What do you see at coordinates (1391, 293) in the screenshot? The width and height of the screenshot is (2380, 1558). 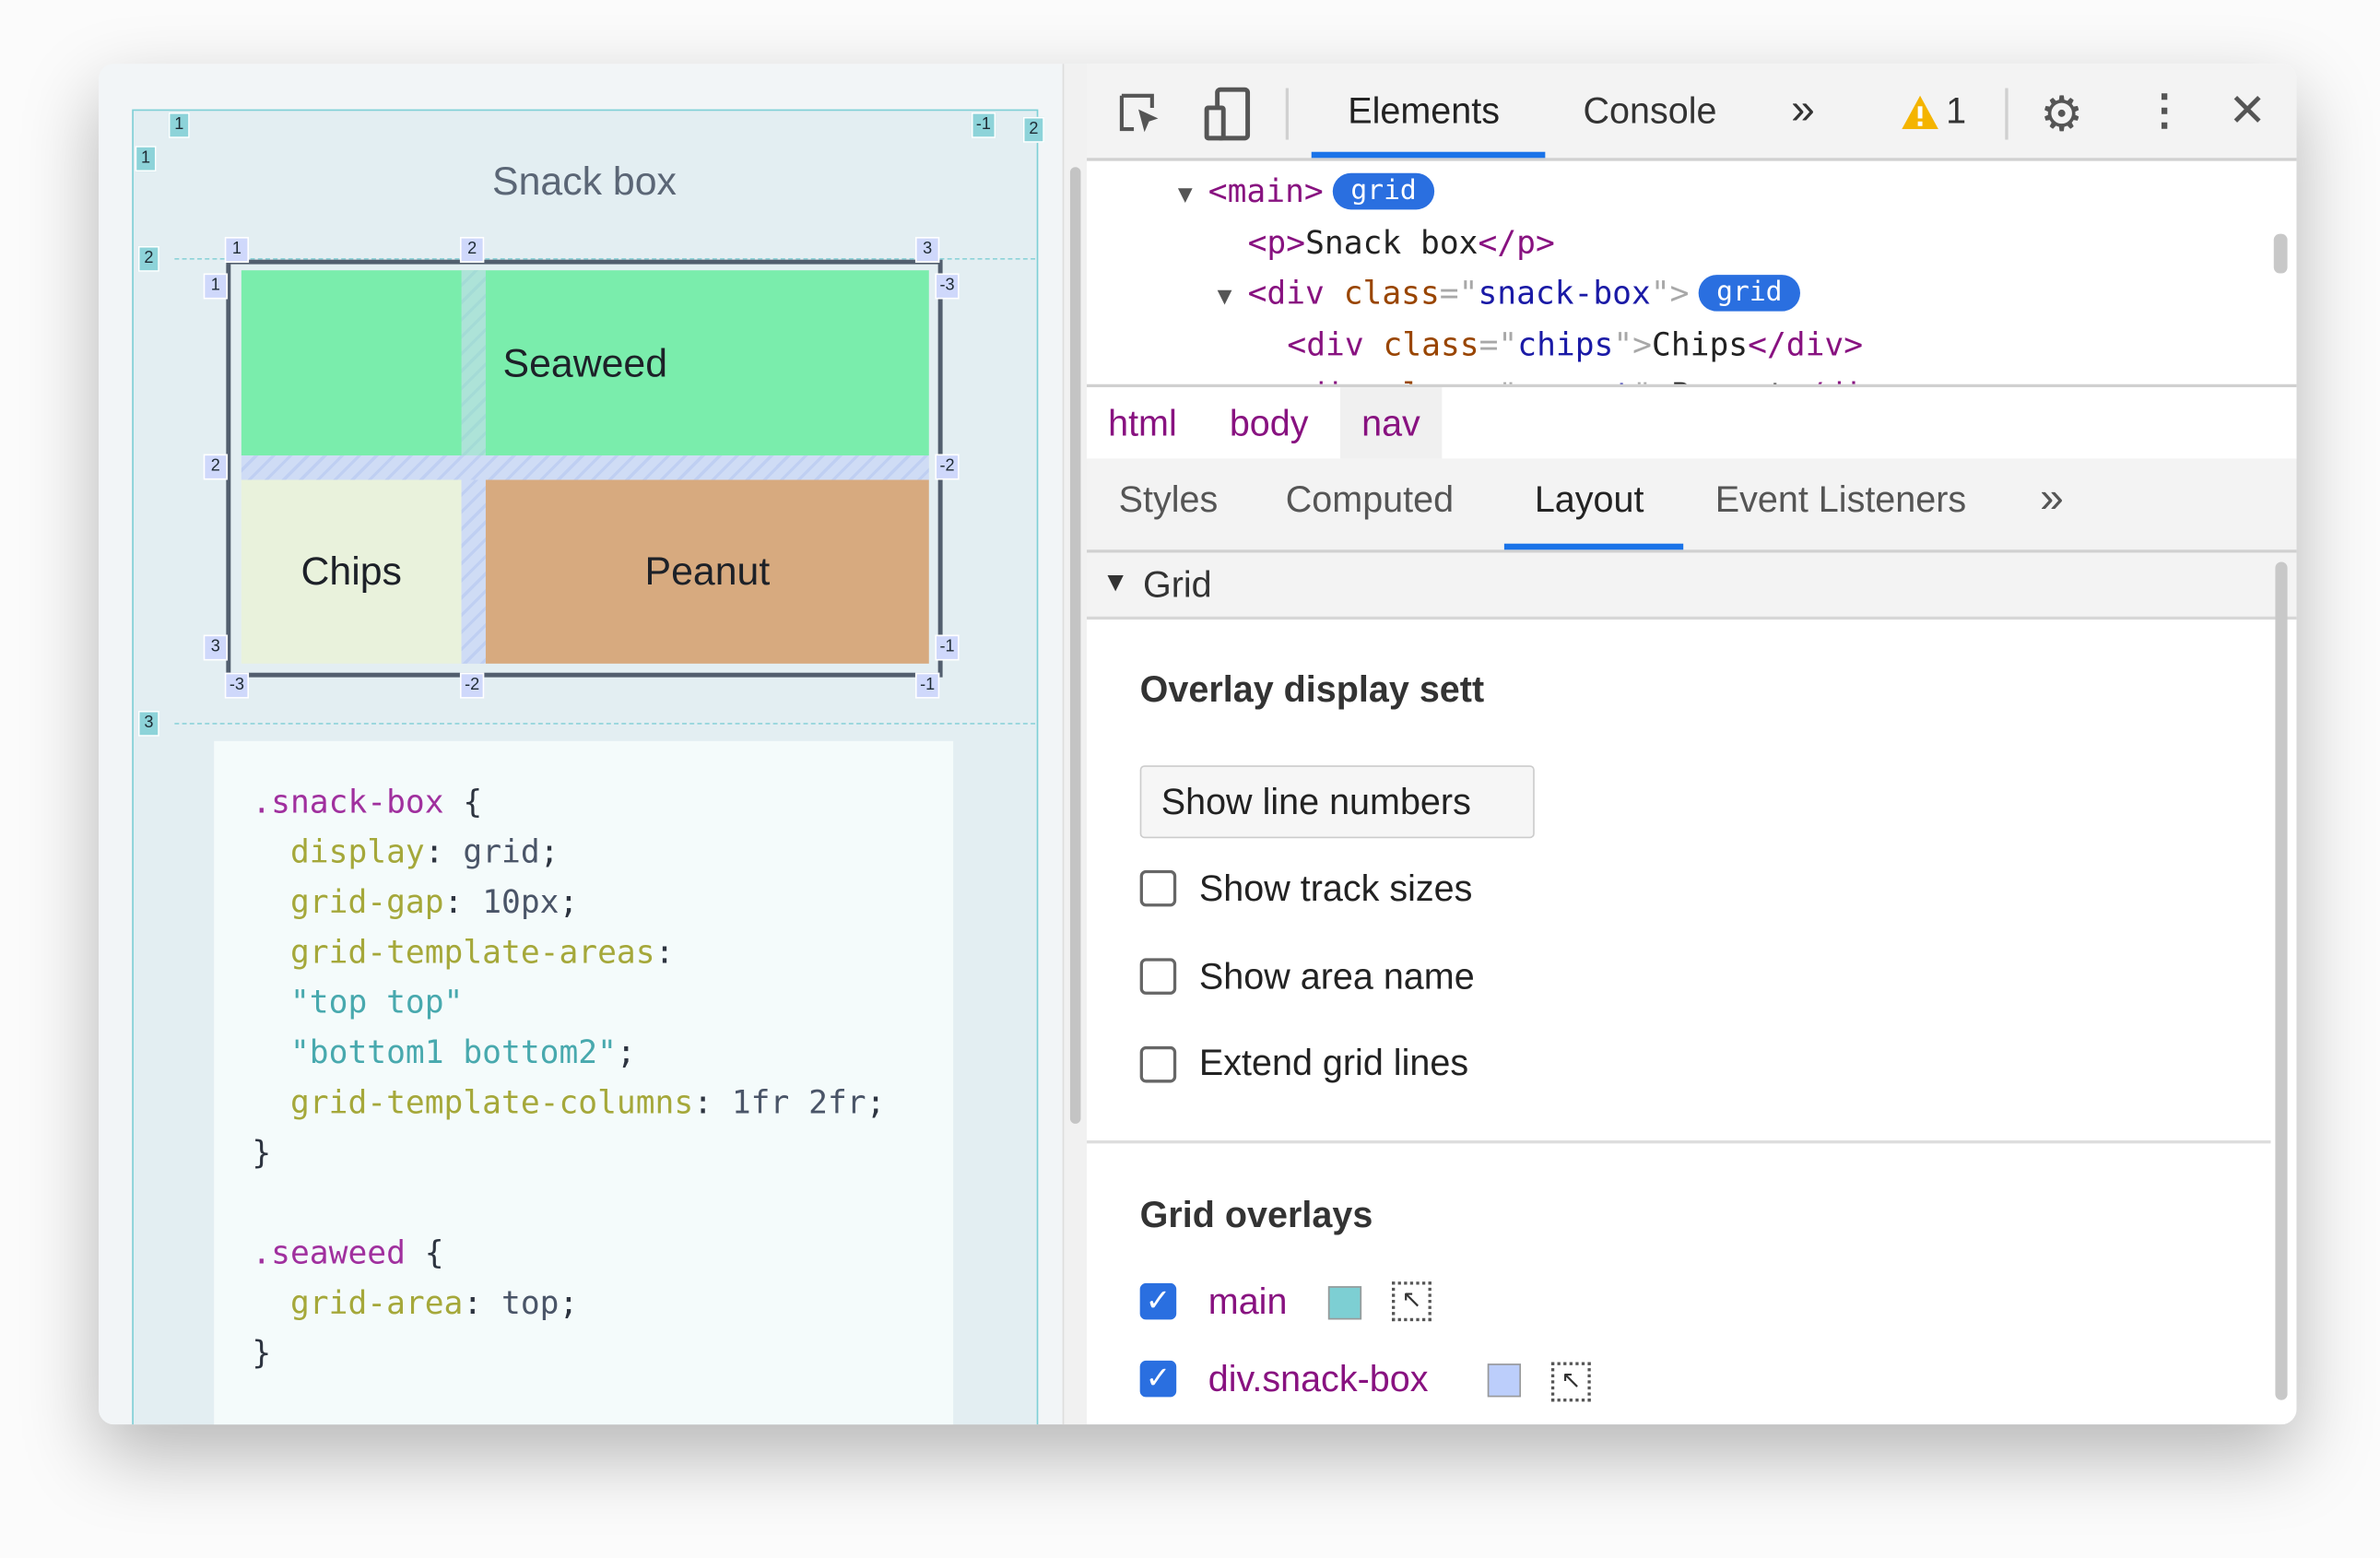 I see `dom-token: class` at bounding box center [1391, 293].